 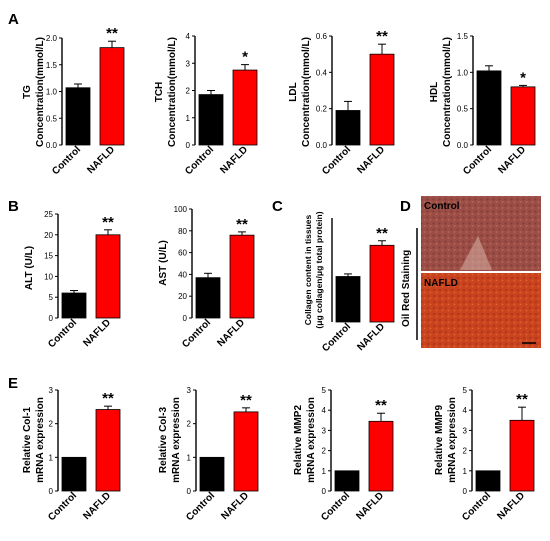 I want to click on y-tick-label: 2.0, so click(x=52, y=38).